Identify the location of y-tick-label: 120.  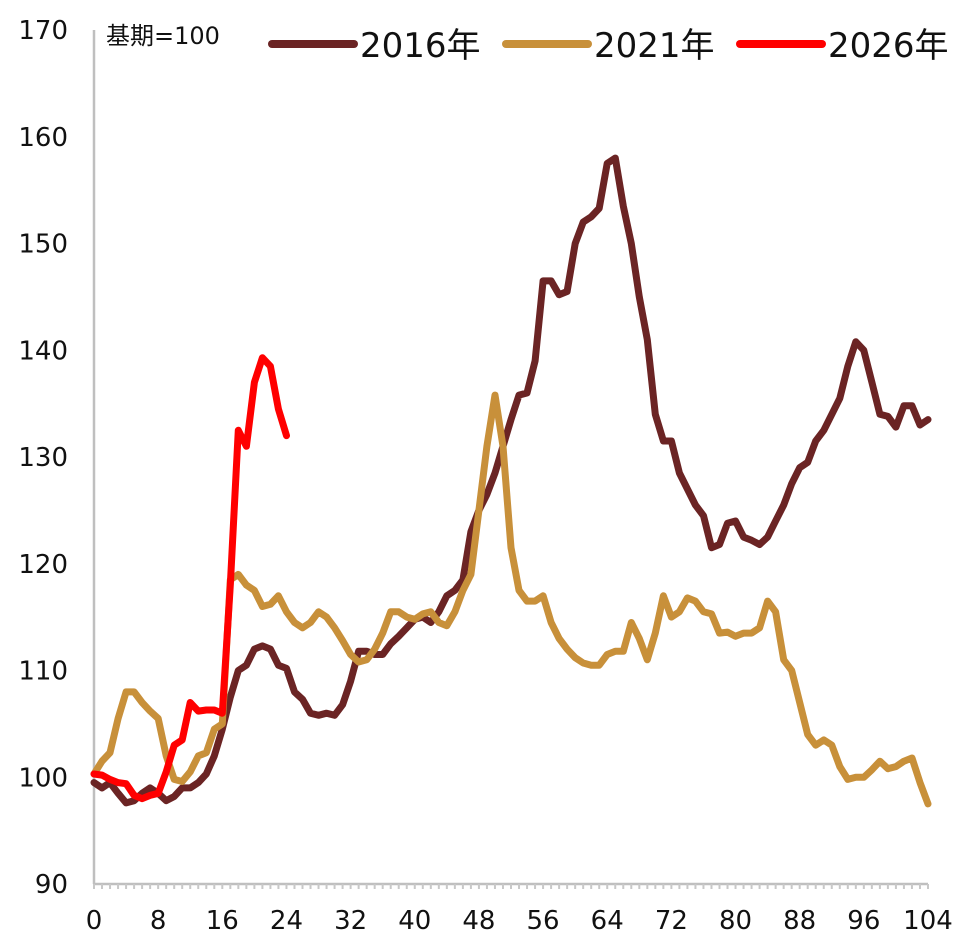
(43, 565).